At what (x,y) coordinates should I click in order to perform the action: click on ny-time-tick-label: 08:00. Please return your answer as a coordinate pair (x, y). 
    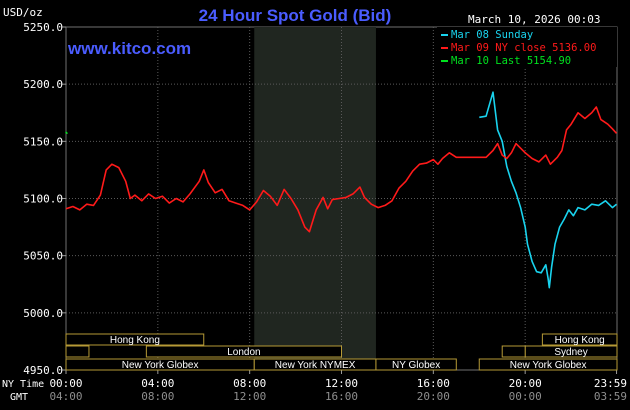
    Looking at the image, I should click on (249, 383).